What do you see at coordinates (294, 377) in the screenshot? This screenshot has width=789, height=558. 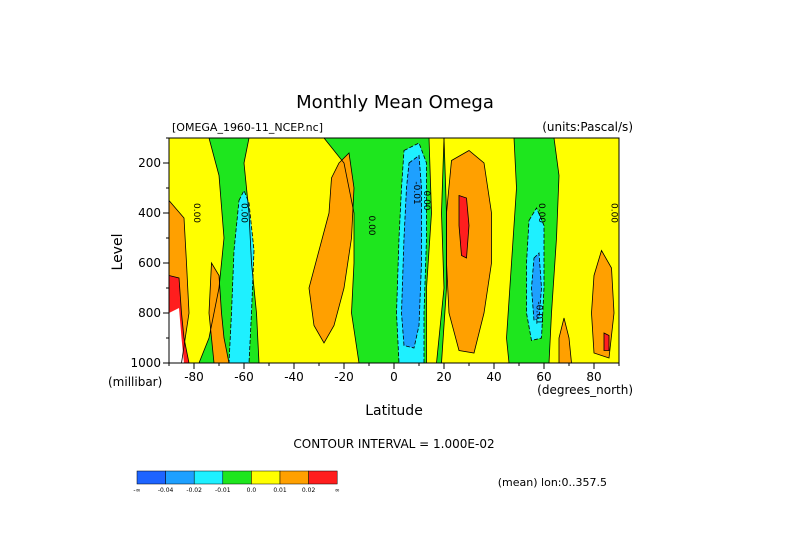 I see `x-tick-label: -40` at bounding box center [294, 377].